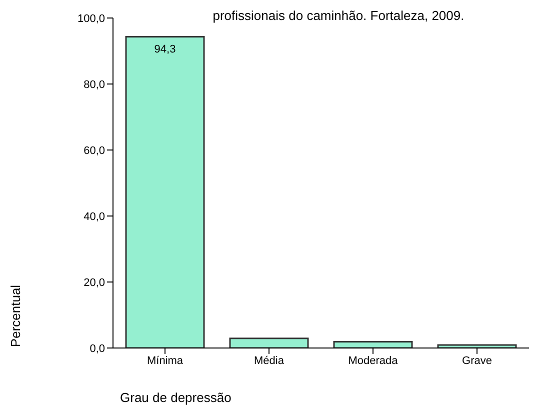 The width and height of the screenshot is (557, 411). What do you see at coordinates (269, 360) in the screenshot?
I see `x-tick-label: Média` at bounding box center [269, 360].